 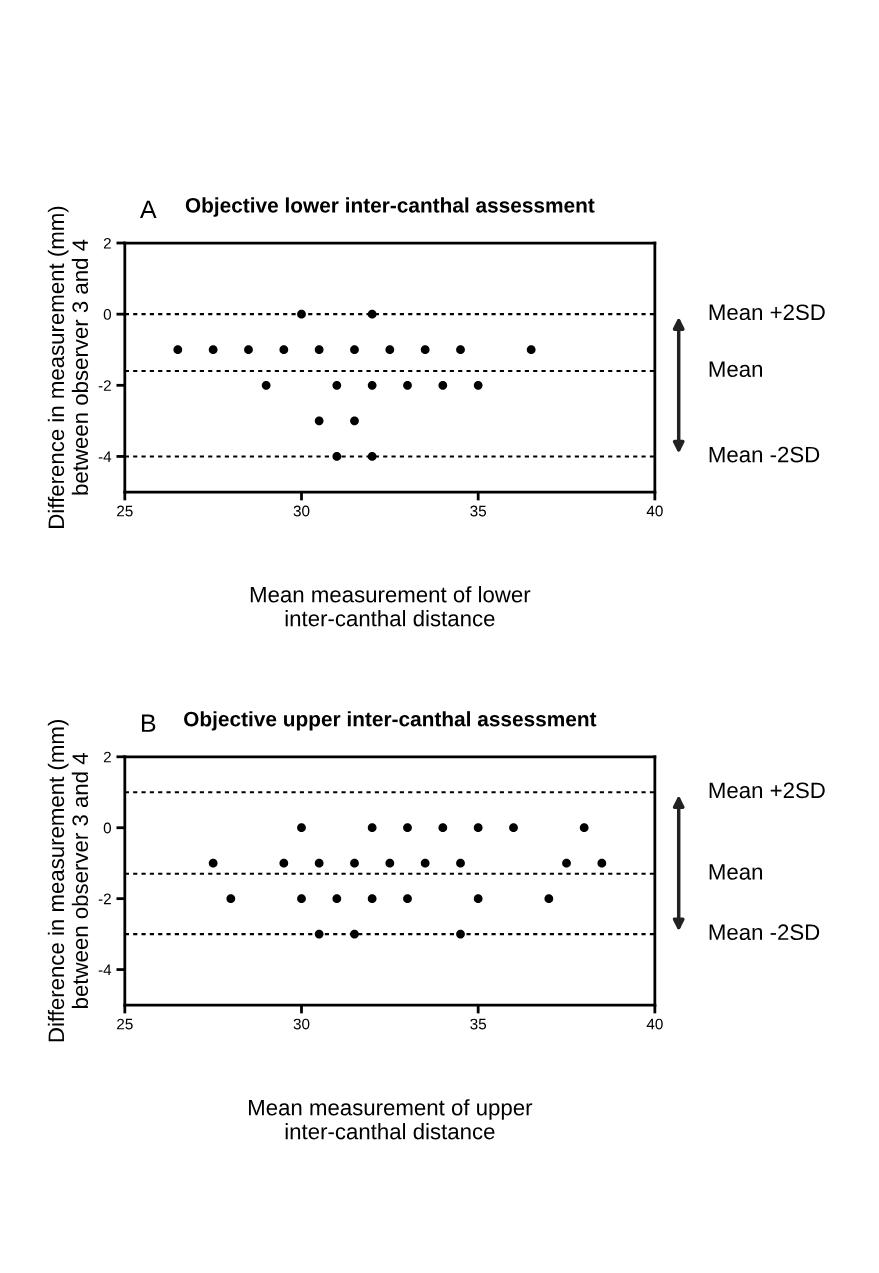 What do you see at coordinates (148, 209) in the screenshot?
I see `text: A` at bounding box center [148, 209].